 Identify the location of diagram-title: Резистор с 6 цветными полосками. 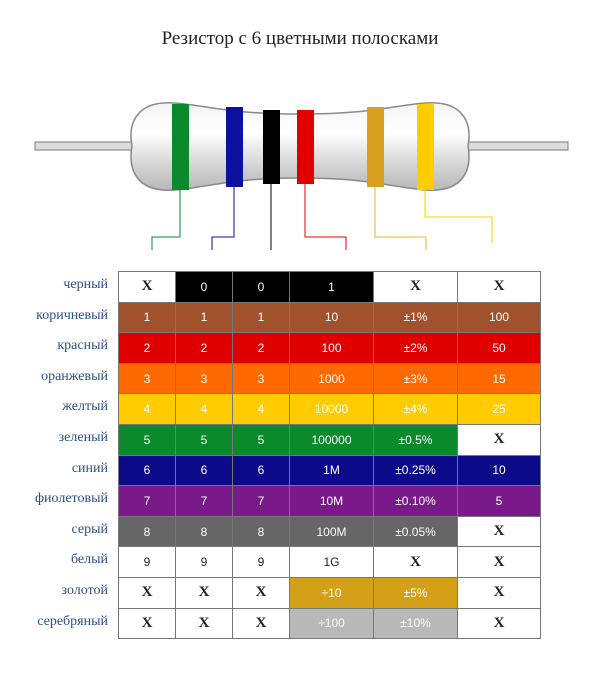
(300, 38).